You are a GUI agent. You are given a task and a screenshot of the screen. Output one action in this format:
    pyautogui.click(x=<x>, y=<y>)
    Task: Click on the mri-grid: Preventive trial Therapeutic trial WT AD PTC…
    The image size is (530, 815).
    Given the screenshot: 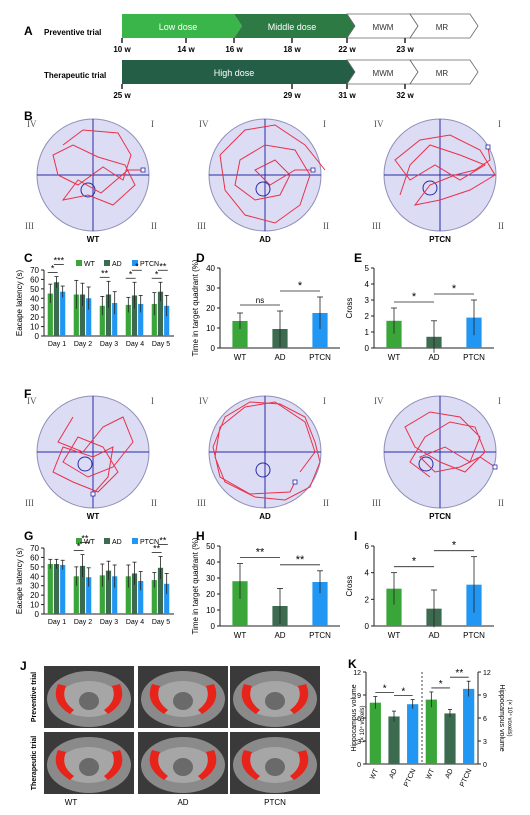 What is the action you would take?
    pyautogui.click(x=175, y=736)
    